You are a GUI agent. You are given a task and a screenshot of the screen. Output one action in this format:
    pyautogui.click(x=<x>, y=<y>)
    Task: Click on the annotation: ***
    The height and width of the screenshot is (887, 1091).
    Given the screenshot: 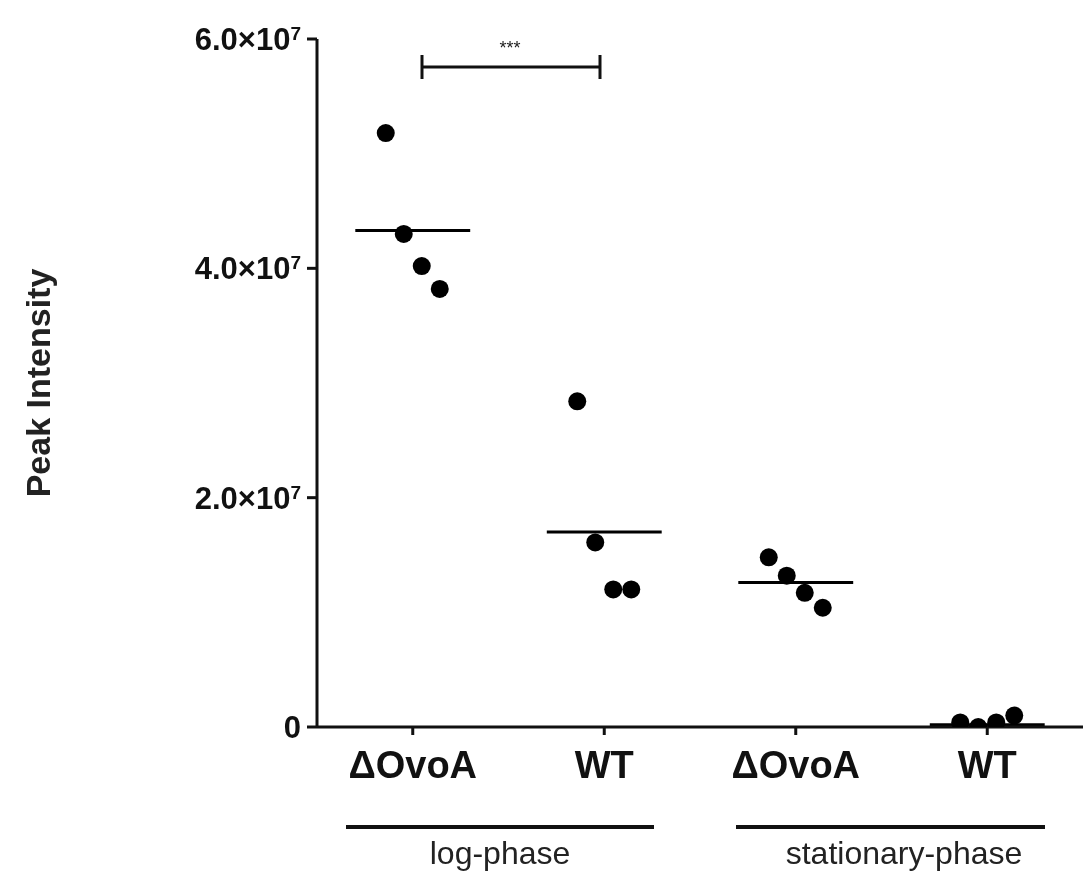 What is the action you would take?
    pyautogui.click(x=510, y=48)
    